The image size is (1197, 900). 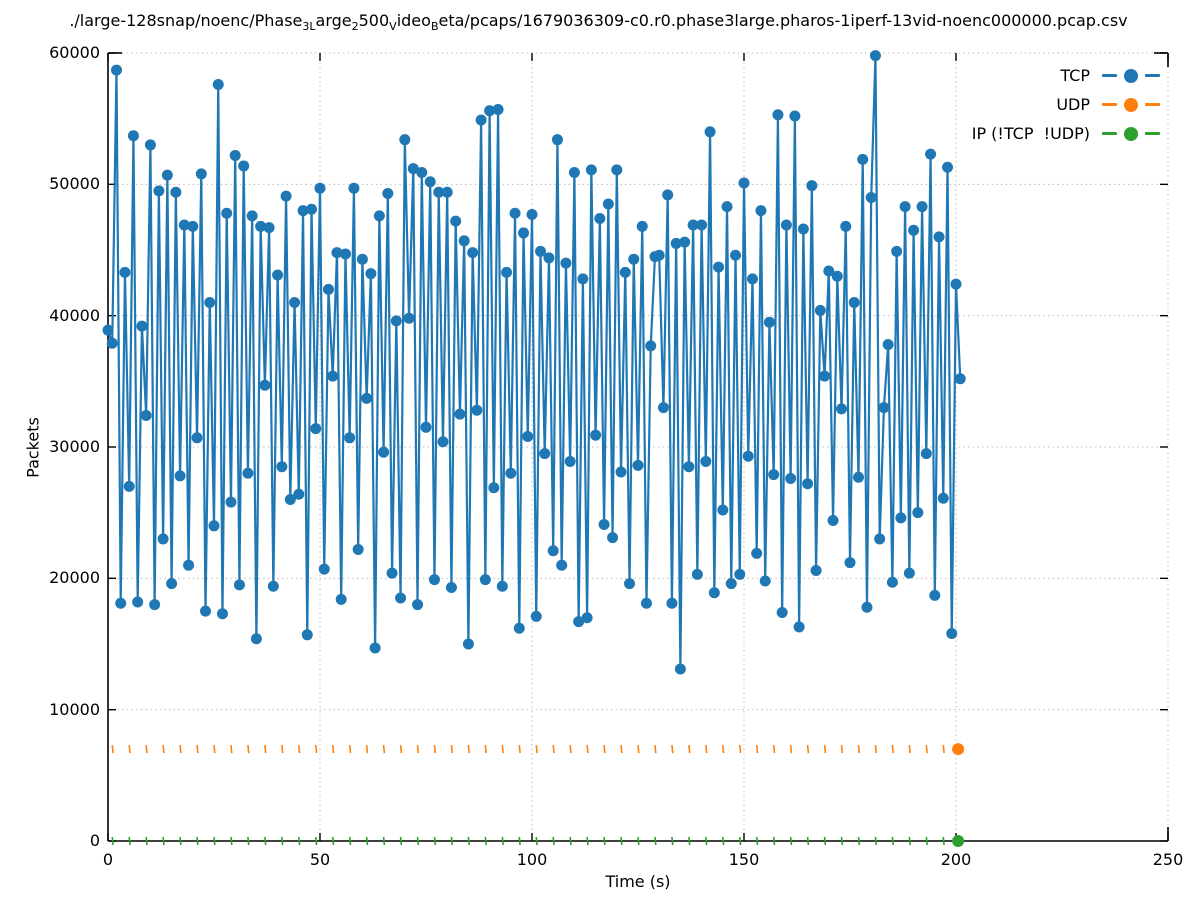 What do you see at coordinates (74, 52) in the screenshot?
I see `y-tick-label: 60000` at bounding box center [74, 52].